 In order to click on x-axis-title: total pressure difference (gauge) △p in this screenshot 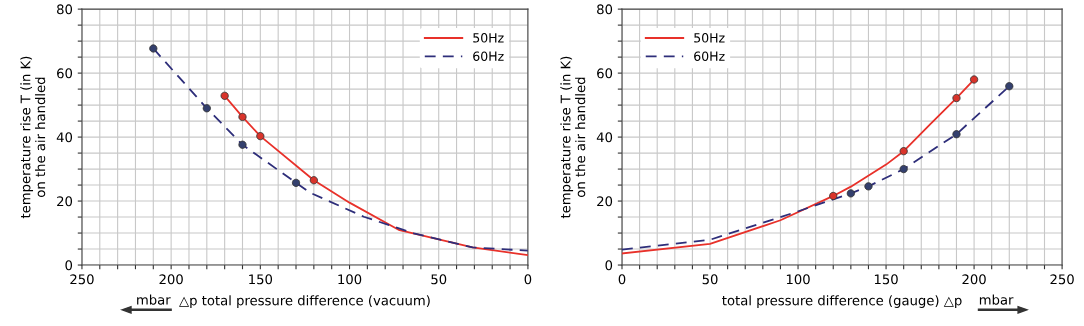, I will do `click(842, 301)`.